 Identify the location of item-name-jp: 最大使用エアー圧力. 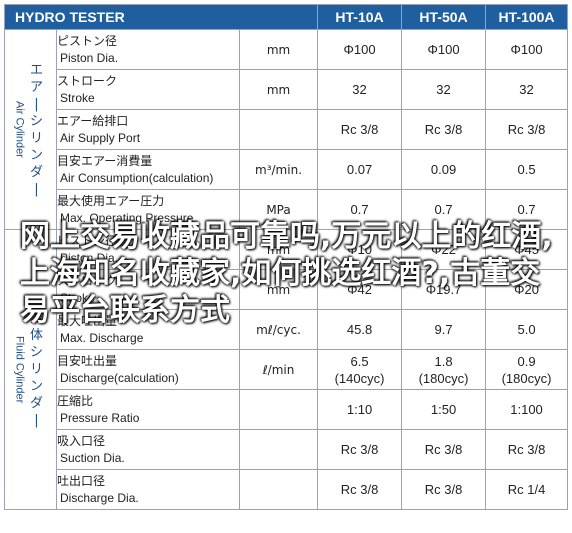
(111, 200).